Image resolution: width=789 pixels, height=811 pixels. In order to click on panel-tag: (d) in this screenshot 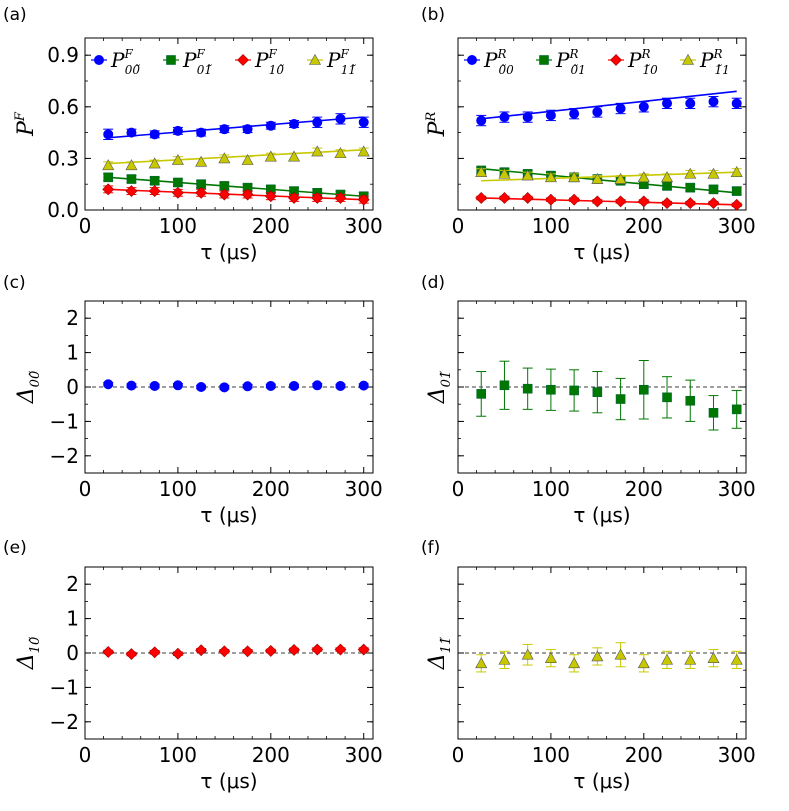, I will do `click(433, 283)`.